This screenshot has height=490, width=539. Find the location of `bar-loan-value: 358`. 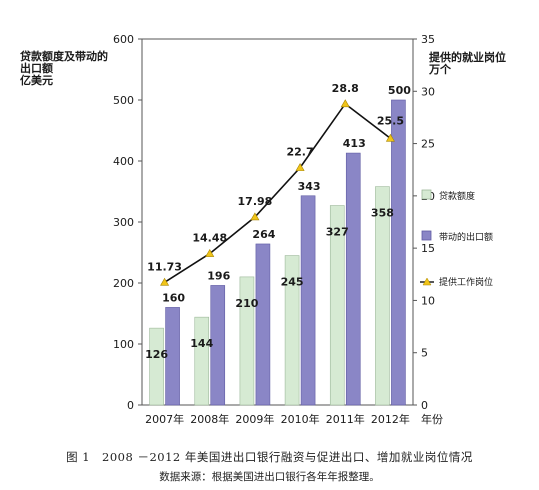

bar-loan-value: 358 is located at coordinates (382, 213).